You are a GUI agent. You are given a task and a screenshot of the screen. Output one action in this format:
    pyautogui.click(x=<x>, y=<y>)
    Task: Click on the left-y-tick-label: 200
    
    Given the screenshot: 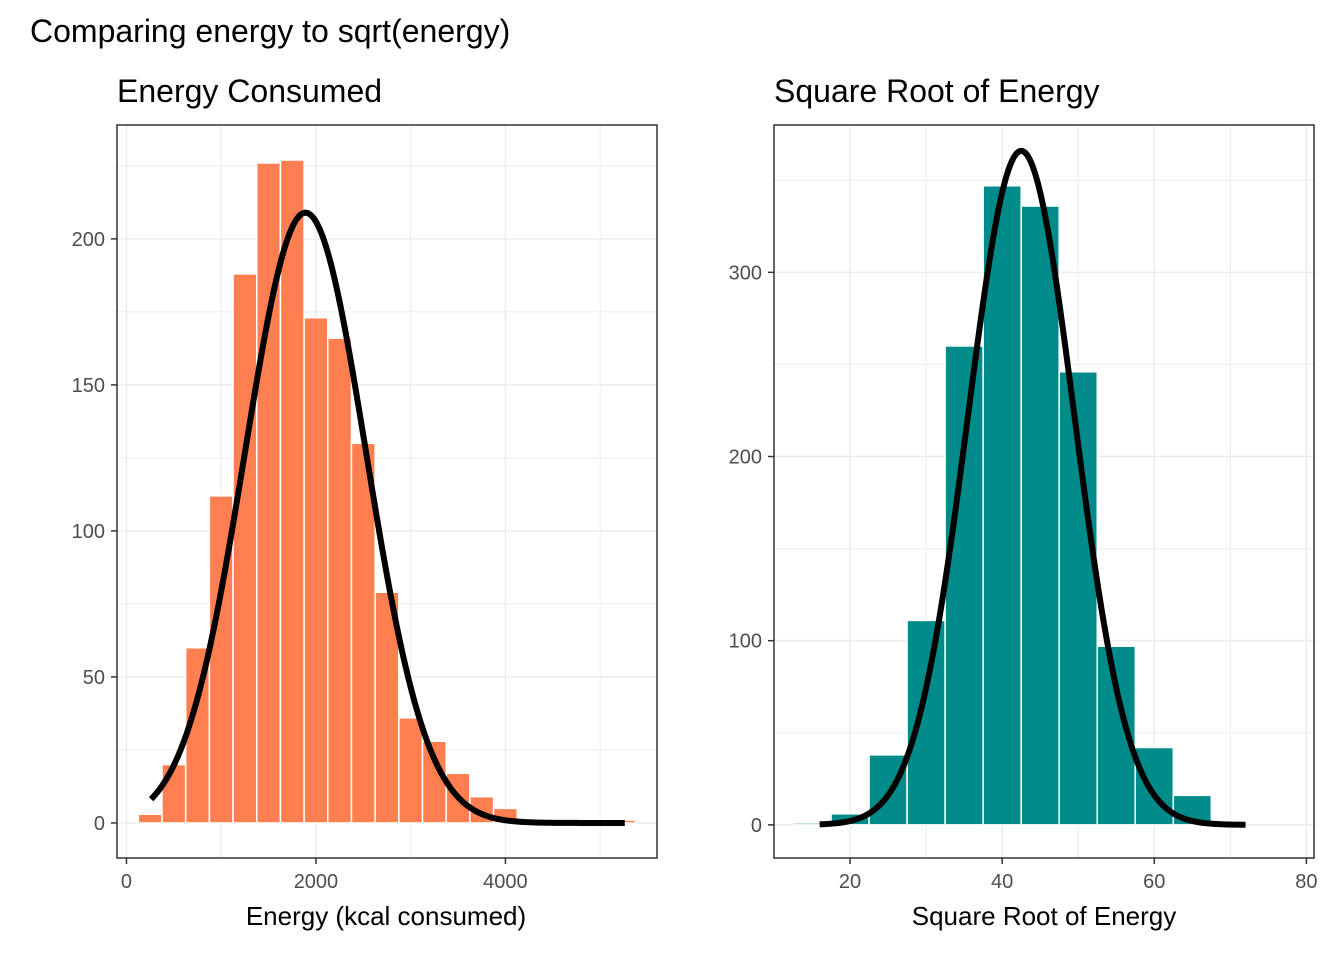 What is the action you would take?
    pyautogui.click(x=88, y=240)
    